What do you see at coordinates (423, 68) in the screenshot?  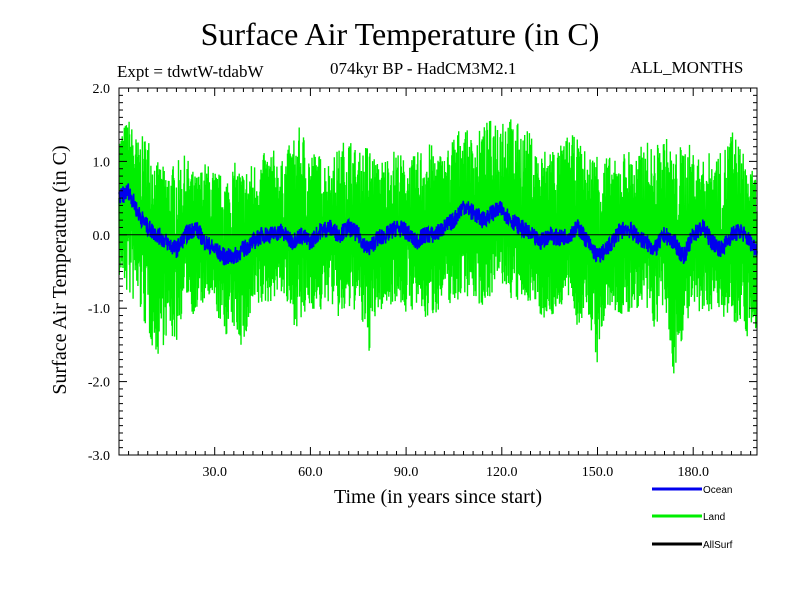 I see `chart-subtitle: 074kyr BP - HadCM3M2.1` at bounding box center [423, 68].